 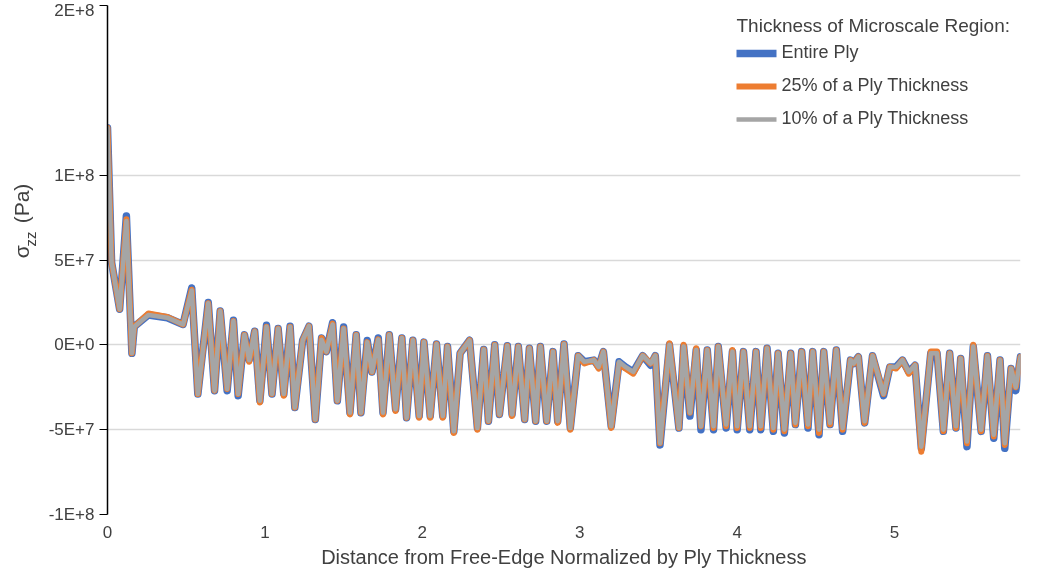 What do you see at coordinates (820, 52) in the screenshot?
I see `legend-label: Entire Ply` at bounding box center [820, 52].